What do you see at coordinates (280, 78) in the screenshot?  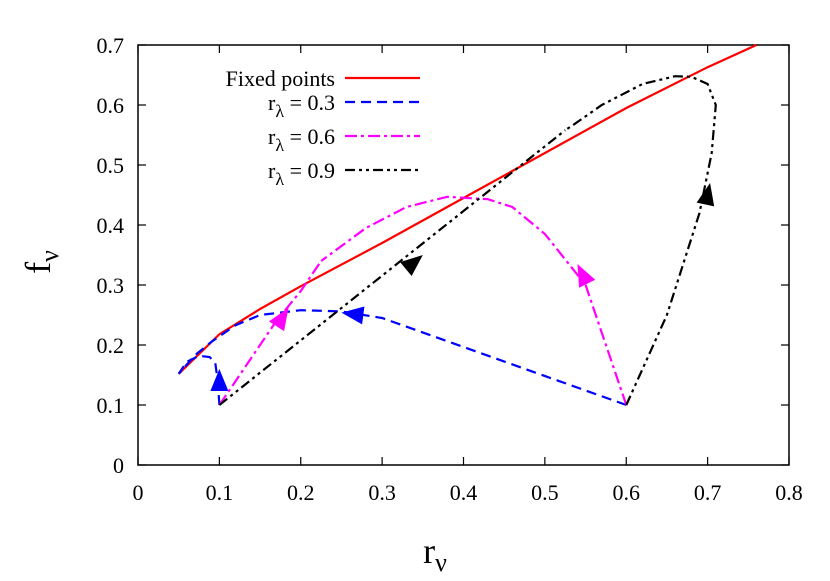 I see `legend-label: Fixed points` at bounding box center [280, 78].